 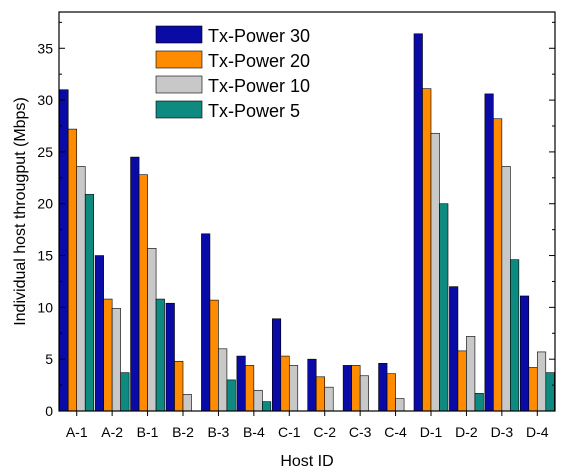 What do you see at coordinates (49, 411) in the screenshot?
I see `y-tick-label: 0` at bounding box center [49, 411].